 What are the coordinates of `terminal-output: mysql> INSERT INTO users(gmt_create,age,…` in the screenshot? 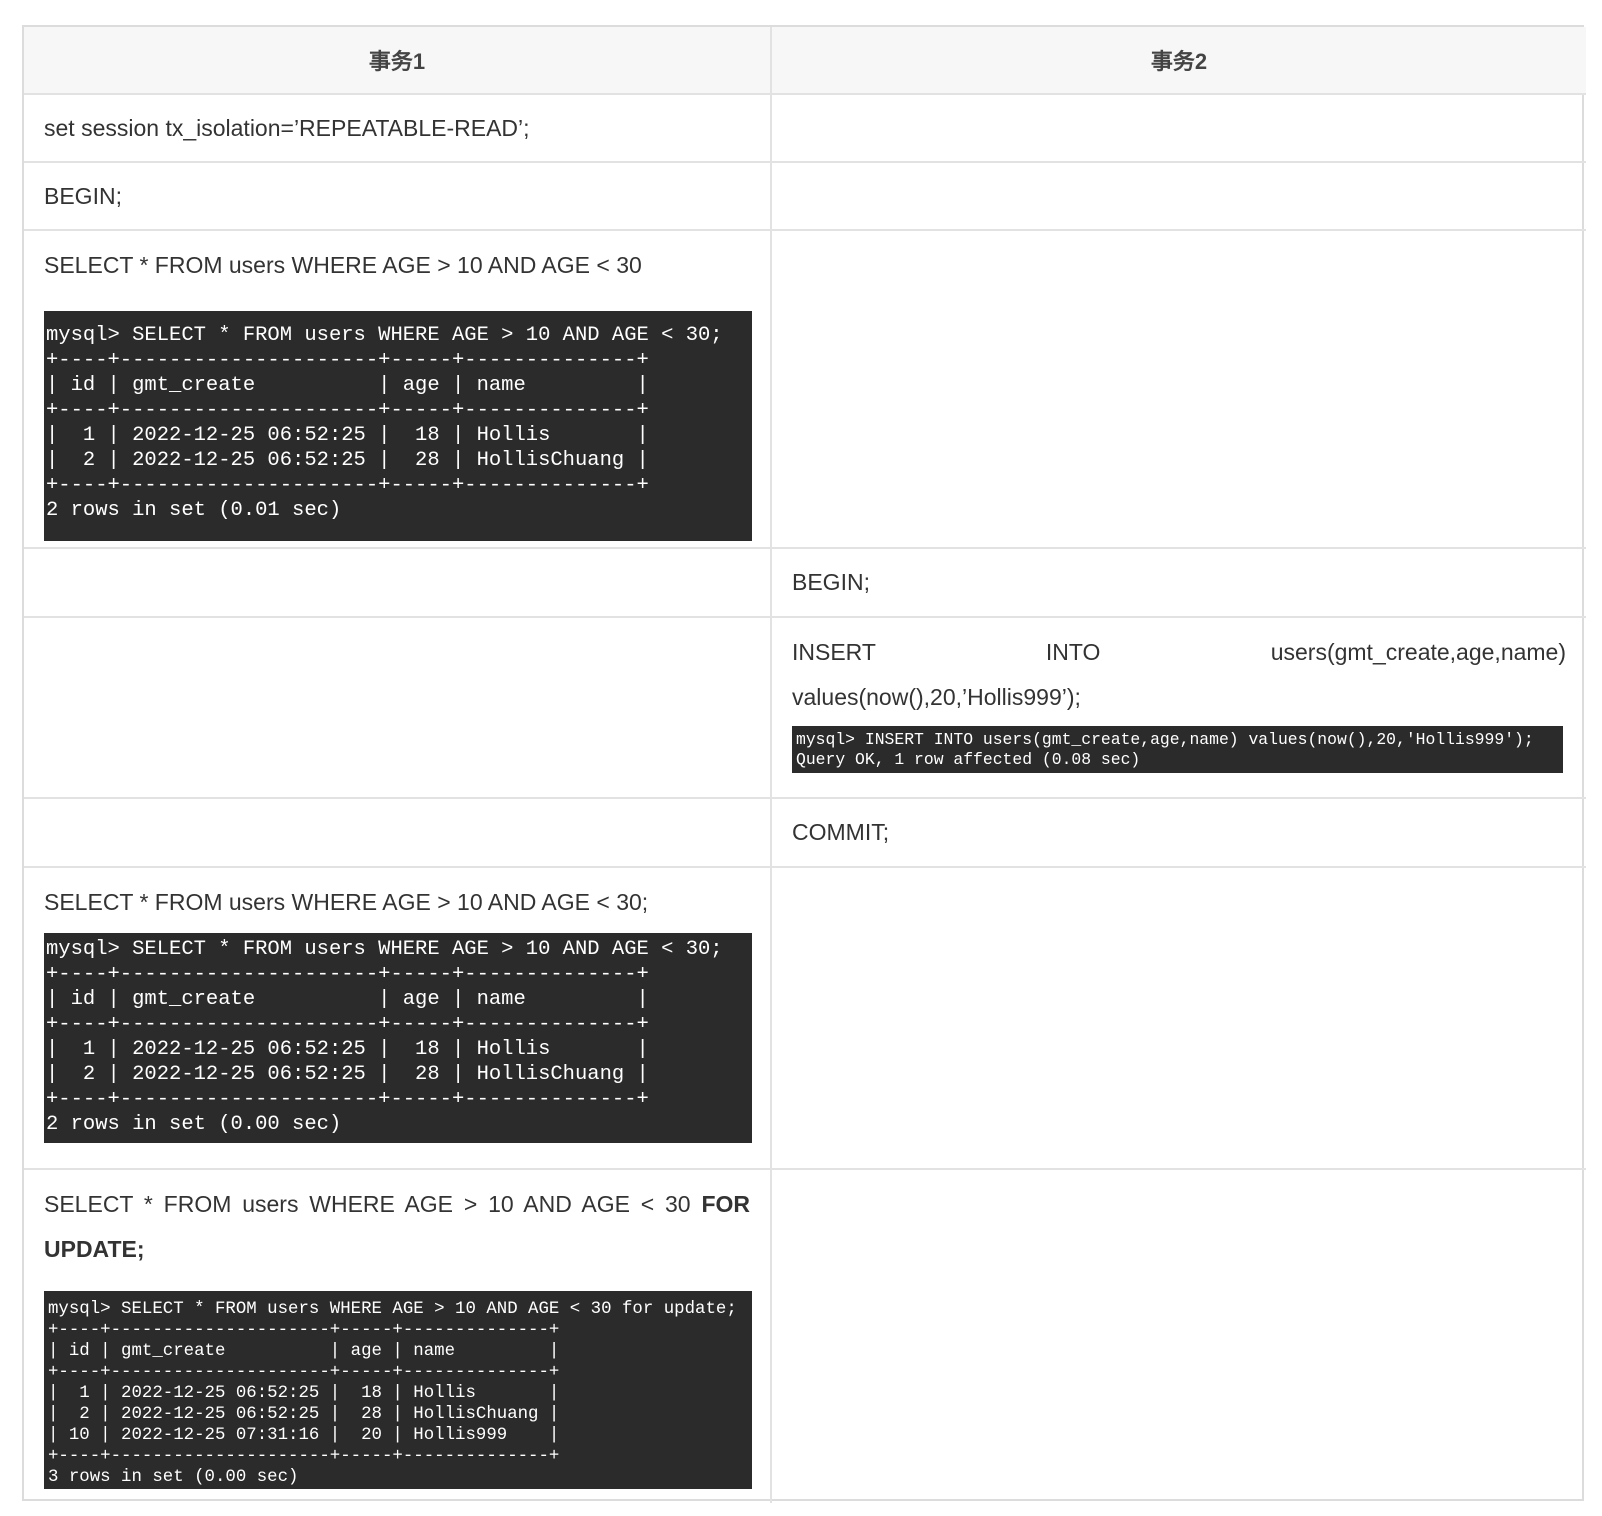 It's located at (1177, 749).